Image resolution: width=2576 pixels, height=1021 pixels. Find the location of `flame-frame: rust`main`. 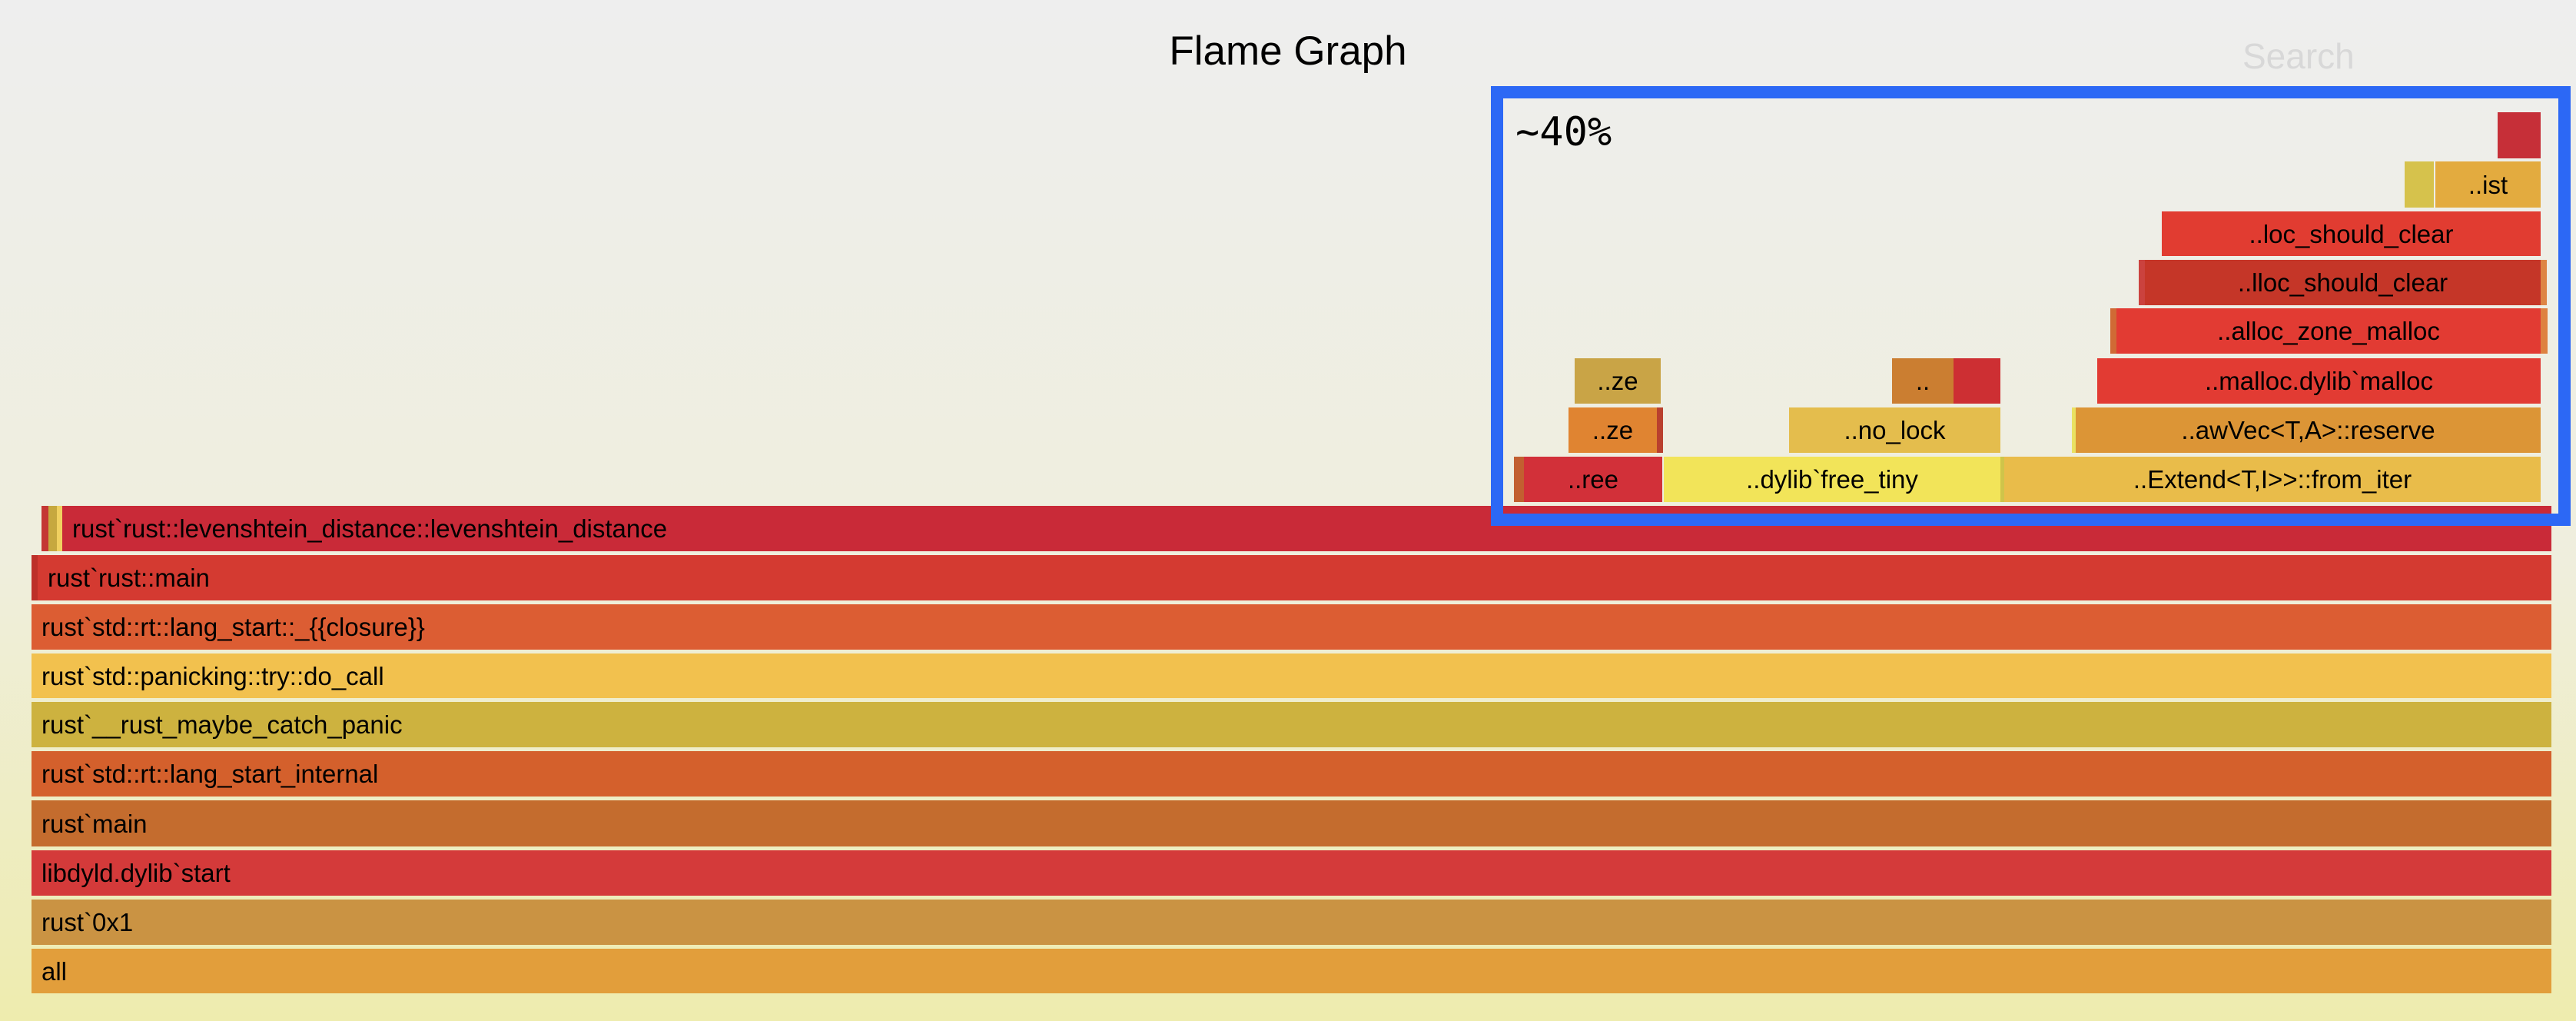

flame-frame: rust`main is located at coordinates (1291, 823).